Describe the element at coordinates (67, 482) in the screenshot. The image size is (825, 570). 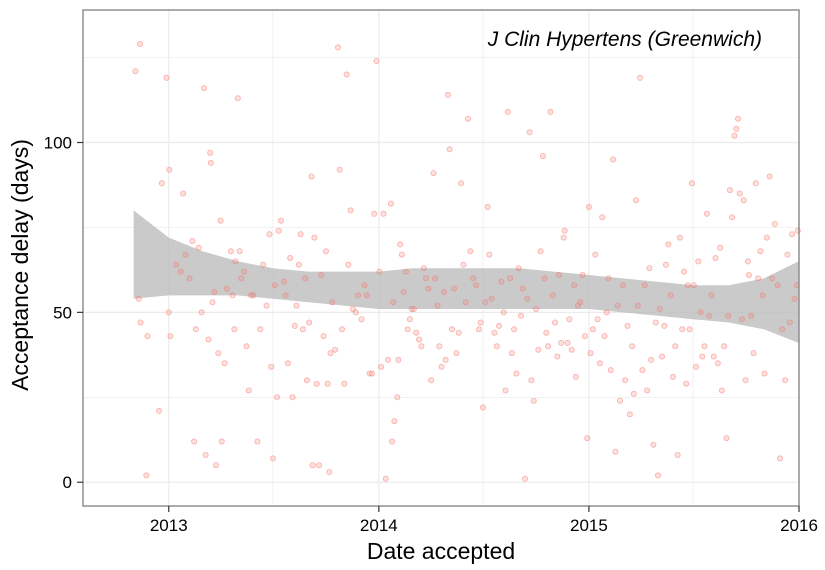
I see `y-tick-label: 0` at that location.